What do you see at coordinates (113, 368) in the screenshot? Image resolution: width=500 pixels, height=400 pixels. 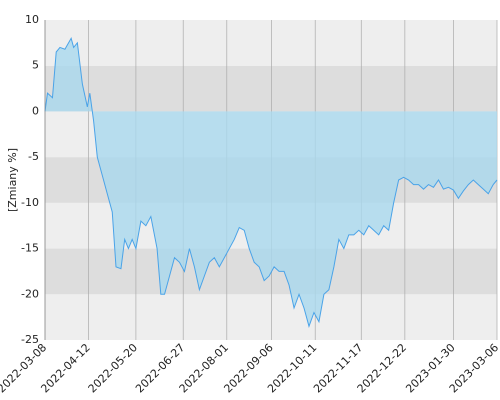 I see `x-tick-label: 2022-05-20` at bounding box center [113, 368].